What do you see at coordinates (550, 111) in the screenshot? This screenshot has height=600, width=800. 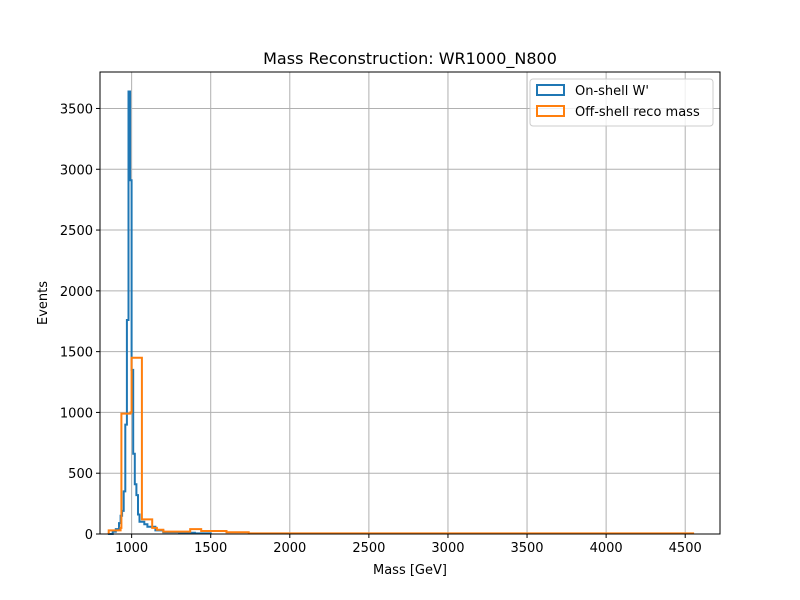 I see `legend-swatch-off-shell` at bounding box center [550, 111].